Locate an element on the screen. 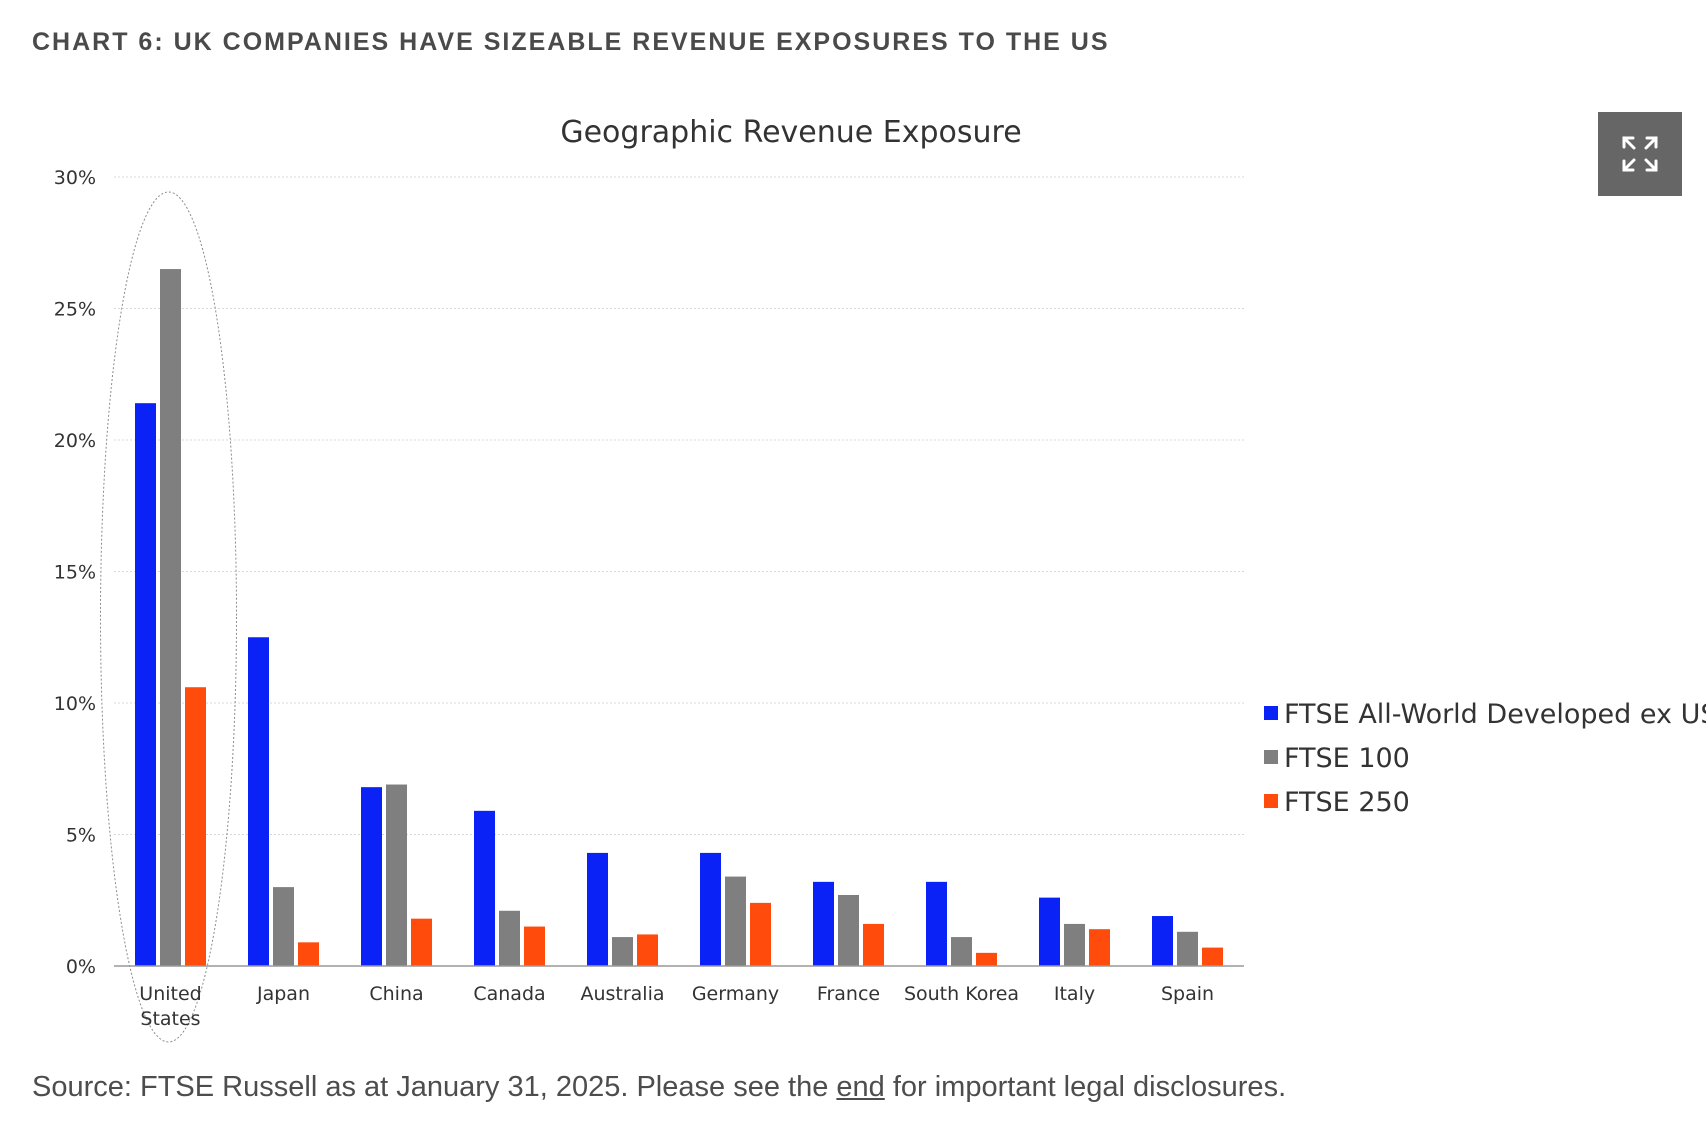  expand-button is located at coordinates (1640, 154).